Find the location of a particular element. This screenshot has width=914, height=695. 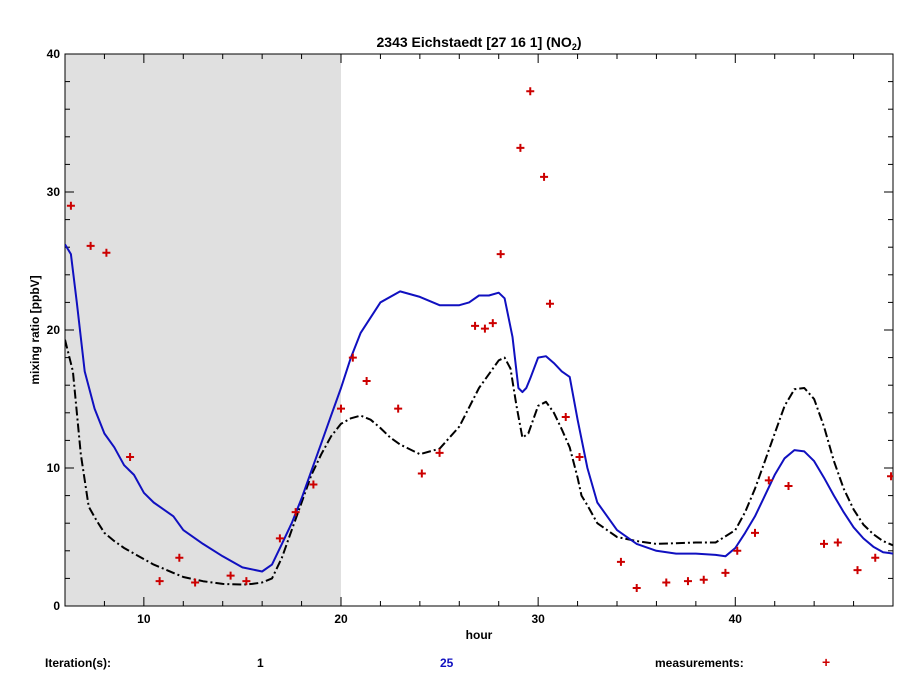

x-tick-label: 10 is located at coordinates (144, 619).